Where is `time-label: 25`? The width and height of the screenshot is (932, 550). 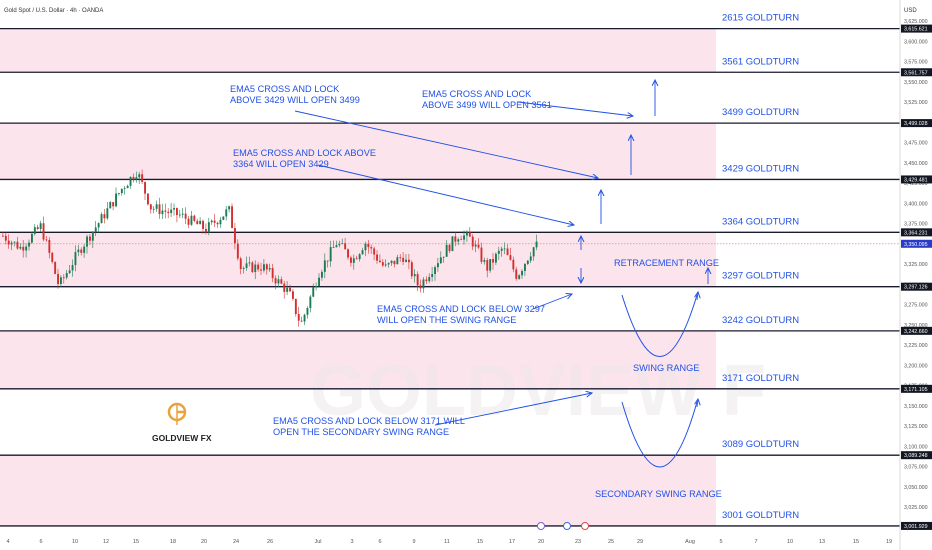
time-label: 25 is located at coordinates (611, 542).